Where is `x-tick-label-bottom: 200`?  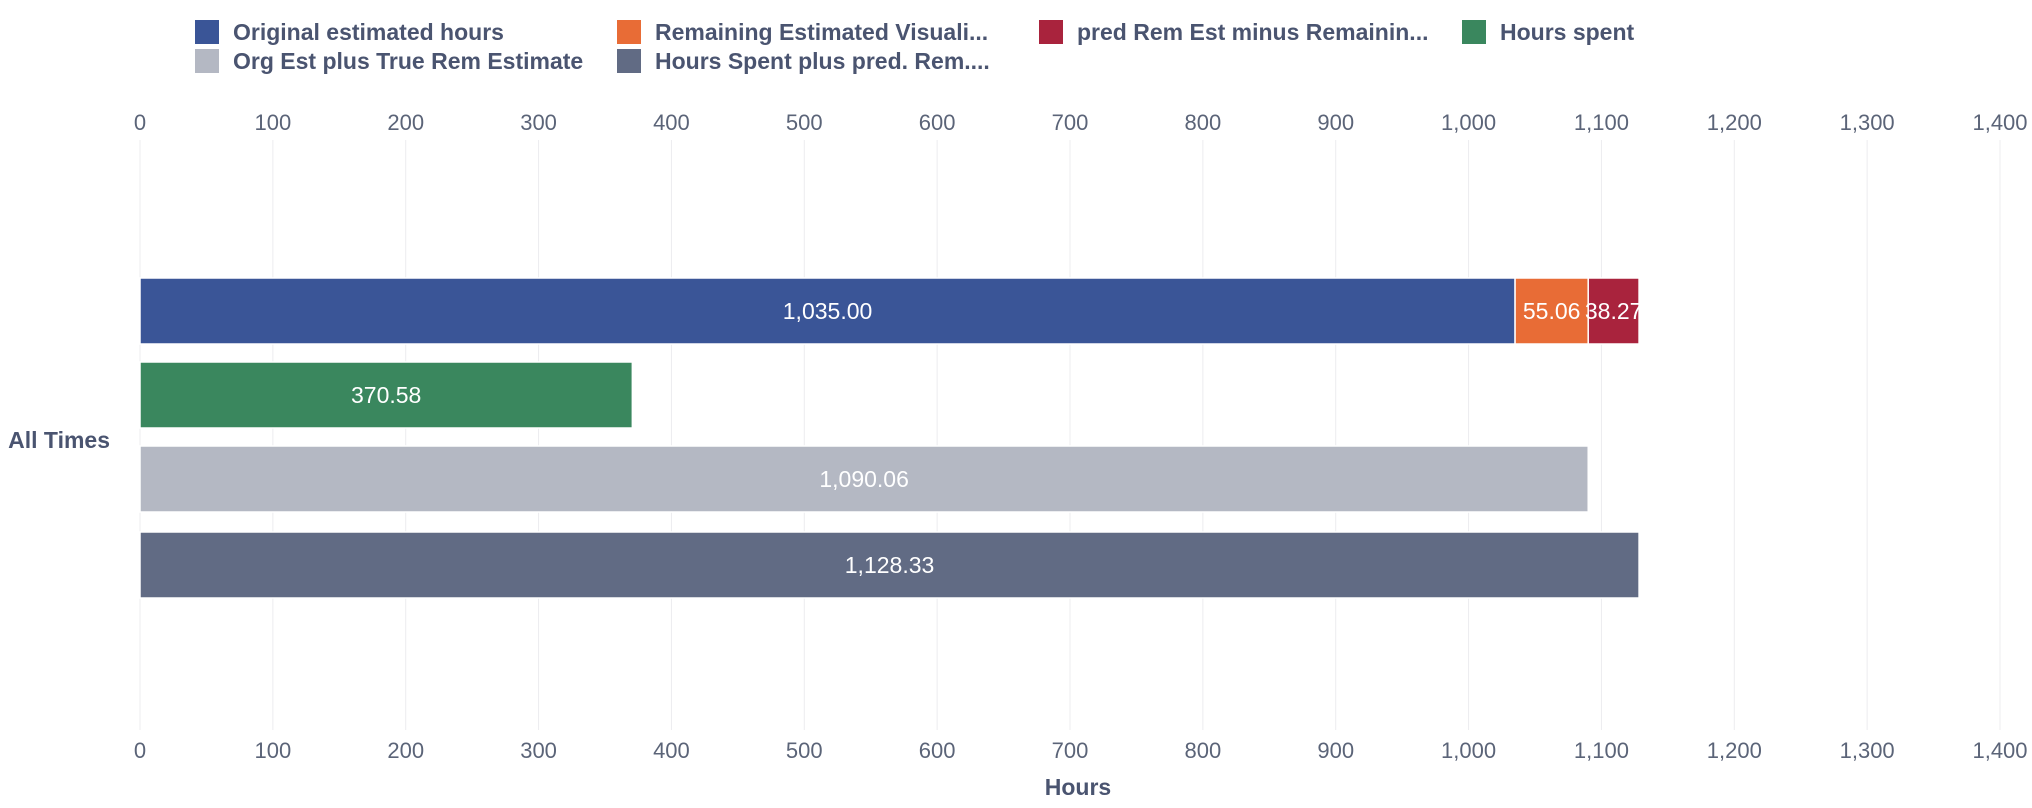
x-tick-label-bottom: 200 is located at coordinates (405, 750).